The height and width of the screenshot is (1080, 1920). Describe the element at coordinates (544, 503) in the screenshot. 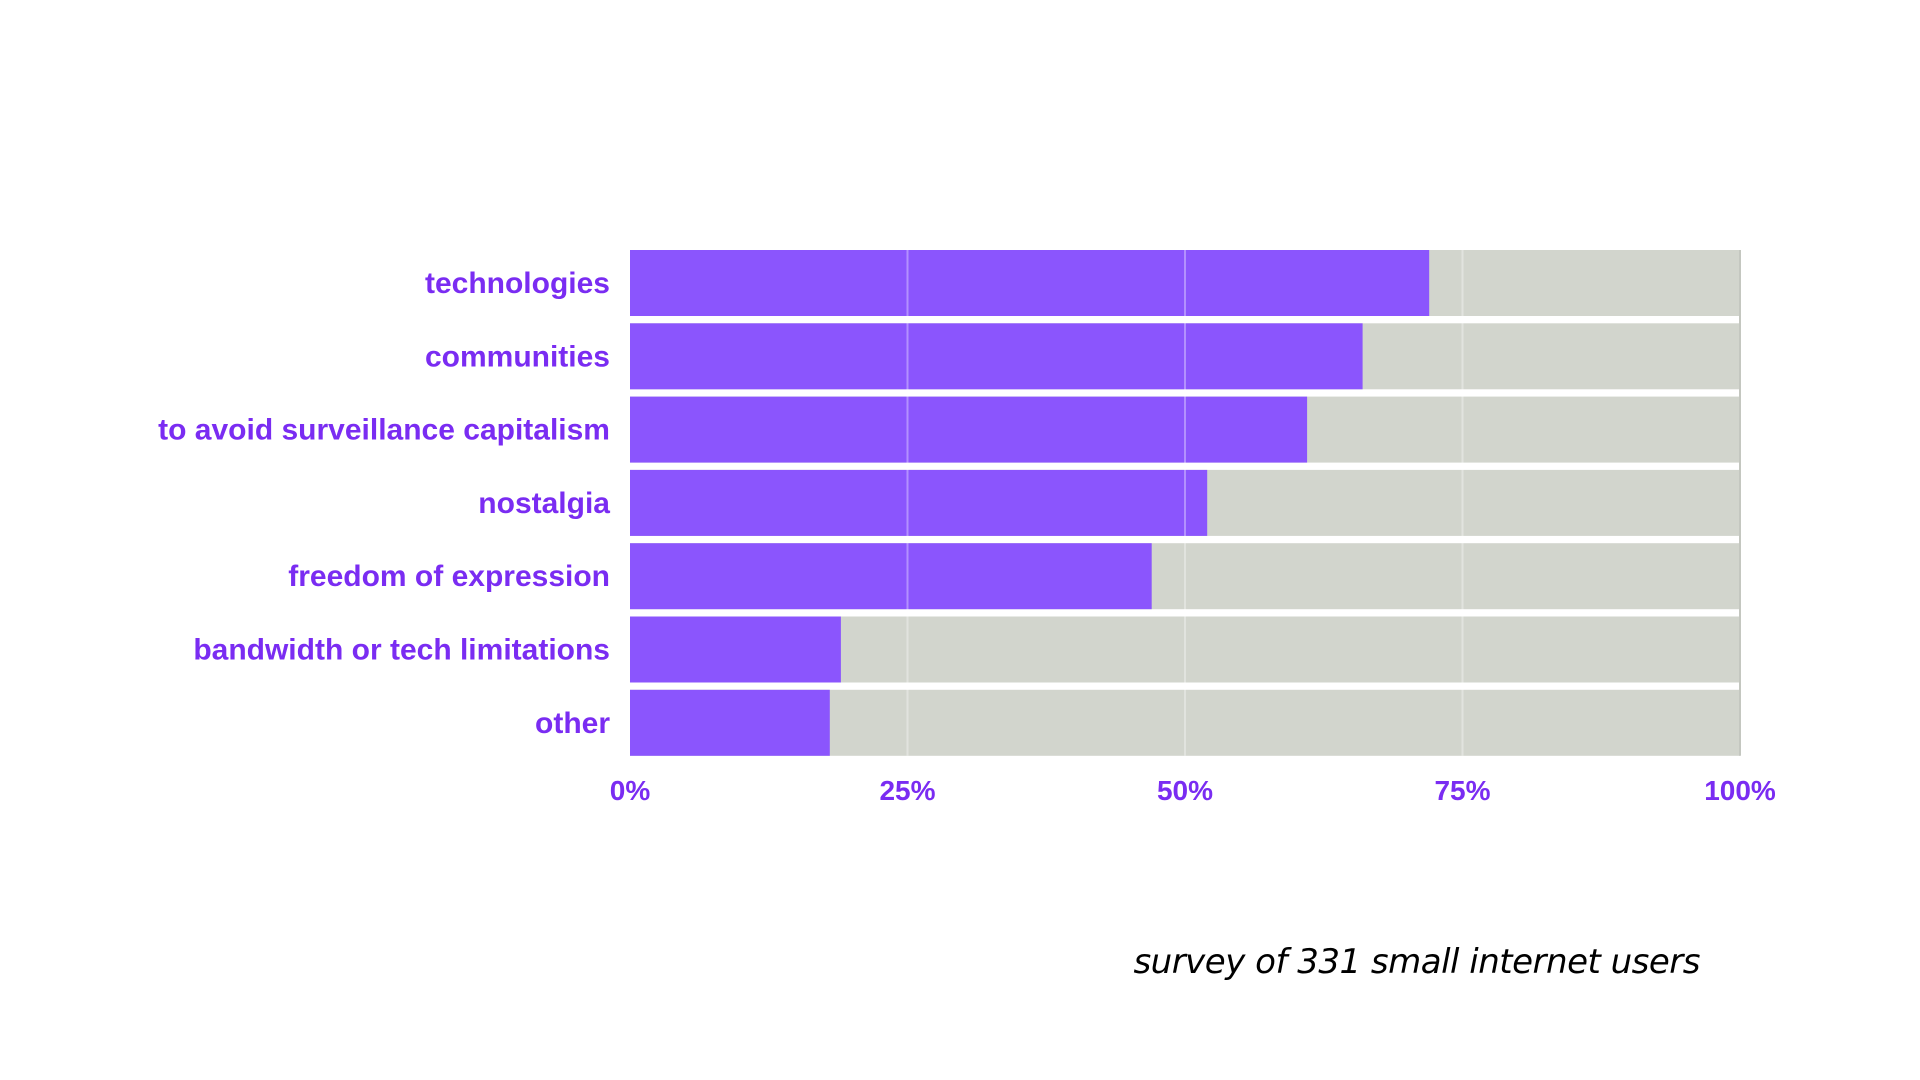

I see `category-label: nostalgia` at that location.